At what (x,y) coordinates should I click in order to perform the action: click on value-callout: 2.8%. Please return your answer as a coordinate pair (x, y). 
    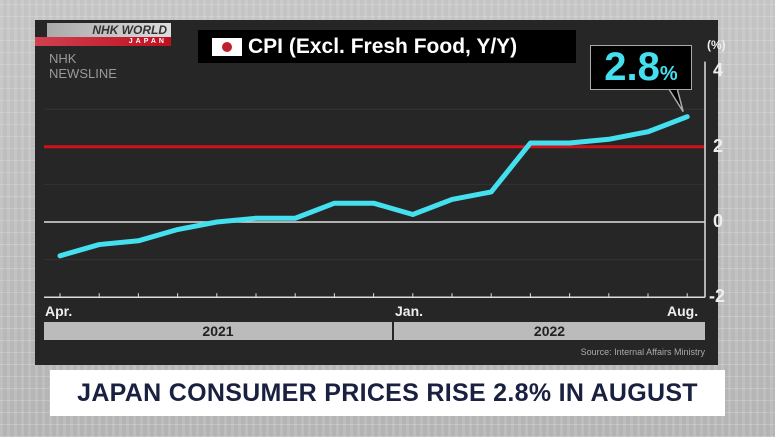
    Looking at the image, I should click on (641, 67).